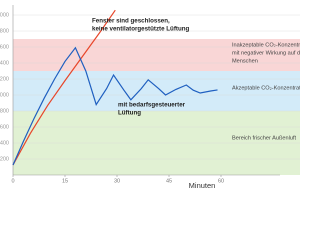 The width and height of the screenshot is (320, 240). Describe the element at coordinates (12, 181) in the screenshot. I see `x-tick-label: 0` at that location.